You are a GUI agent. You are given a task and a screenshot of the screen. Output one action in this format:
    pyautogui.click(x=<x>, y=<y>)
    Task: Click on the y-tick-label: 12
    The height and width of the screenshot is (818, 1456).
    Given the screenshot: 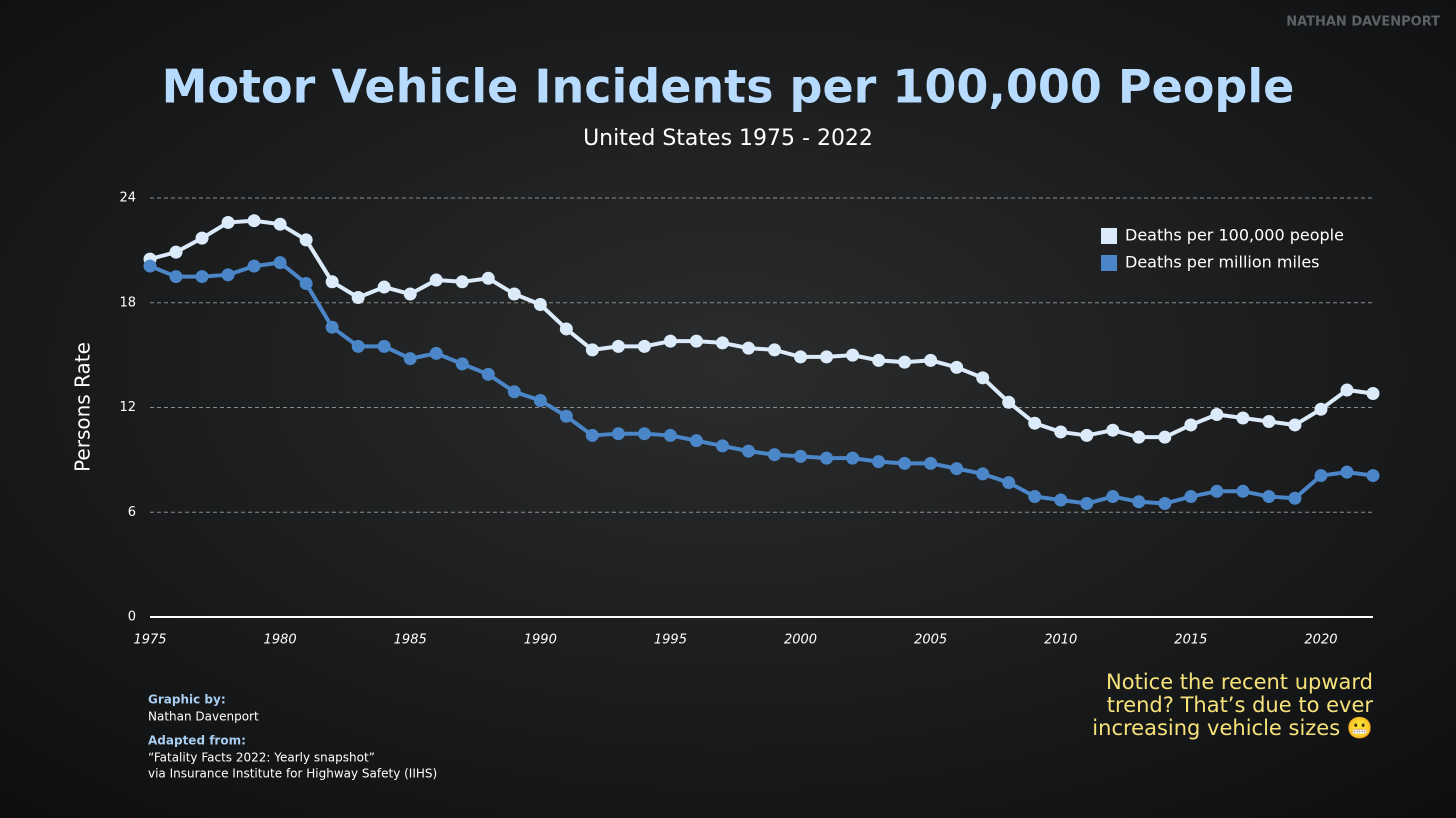 What is the action you would take?
    pyautogui.click(x=127, y=407)
    